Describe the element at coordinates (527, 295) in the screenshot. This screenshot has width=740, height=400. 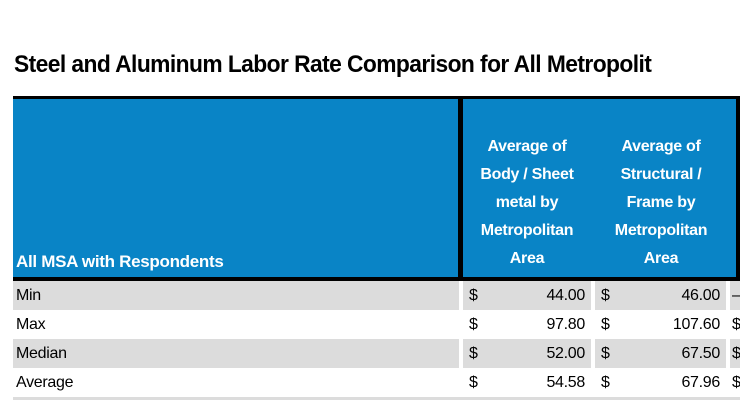
I see `cell-body-sheet-metal: $ 44.00` at that location.